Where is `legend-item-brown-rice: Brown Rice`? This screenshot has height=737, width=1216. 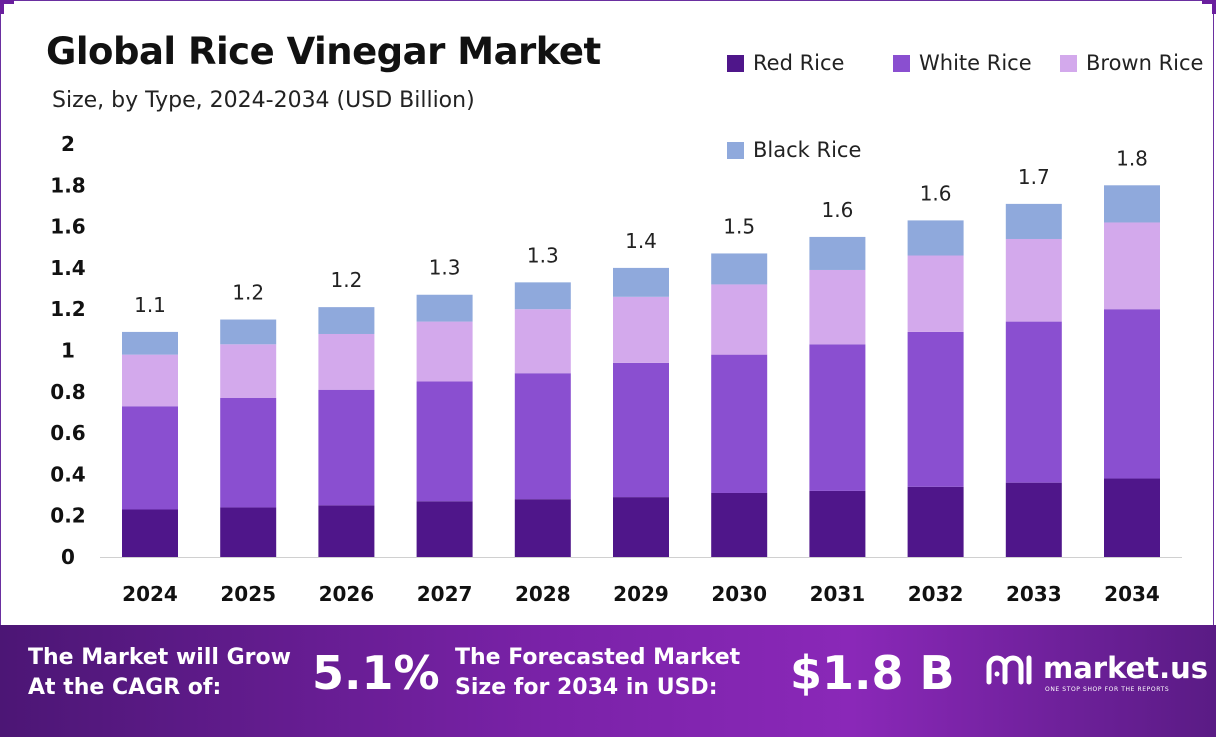
legend-item-brown-rice: Brown Rice is located at coordinates (1131, 63).